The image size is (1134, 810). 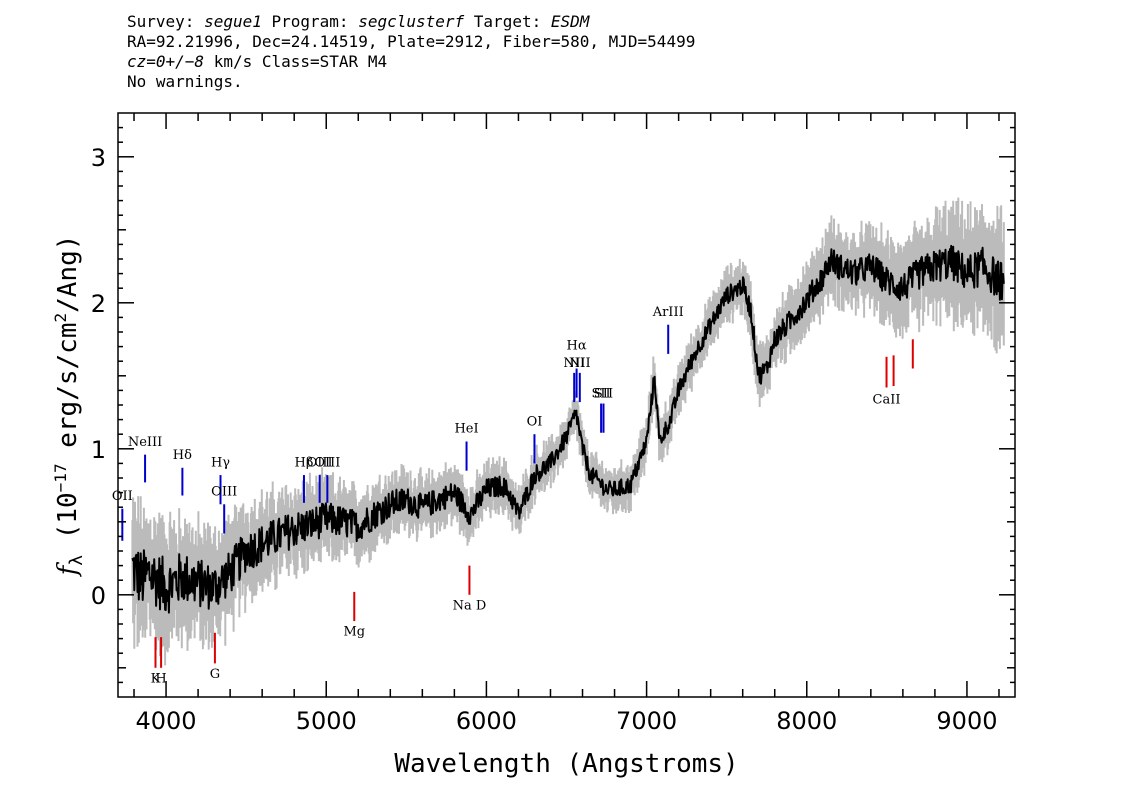 What do you see at coordinates (76, 560) in the screenshot?
I see `y-axis-title-lambda: λ` at bounding box center [76, 560].